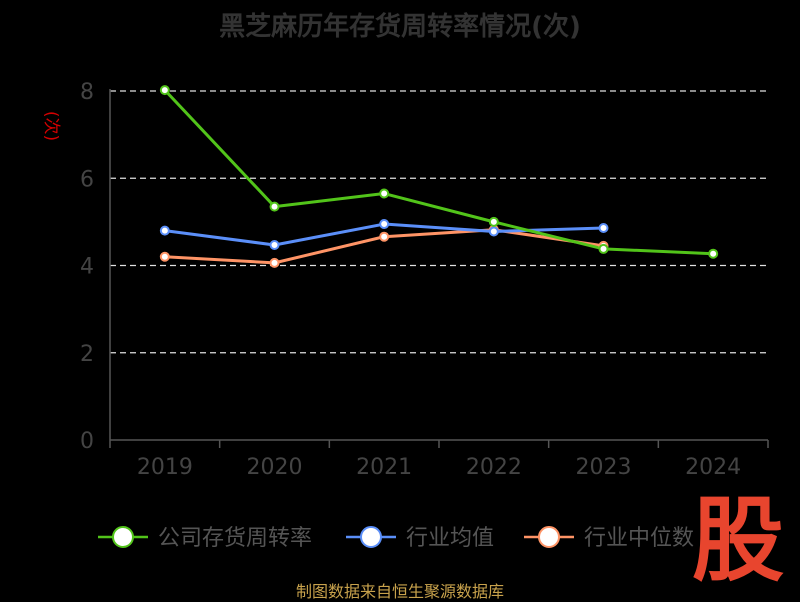 The width and height of the screenshot is (800, 602). I want to click on watermark-logo: 股, so click(738, 540).